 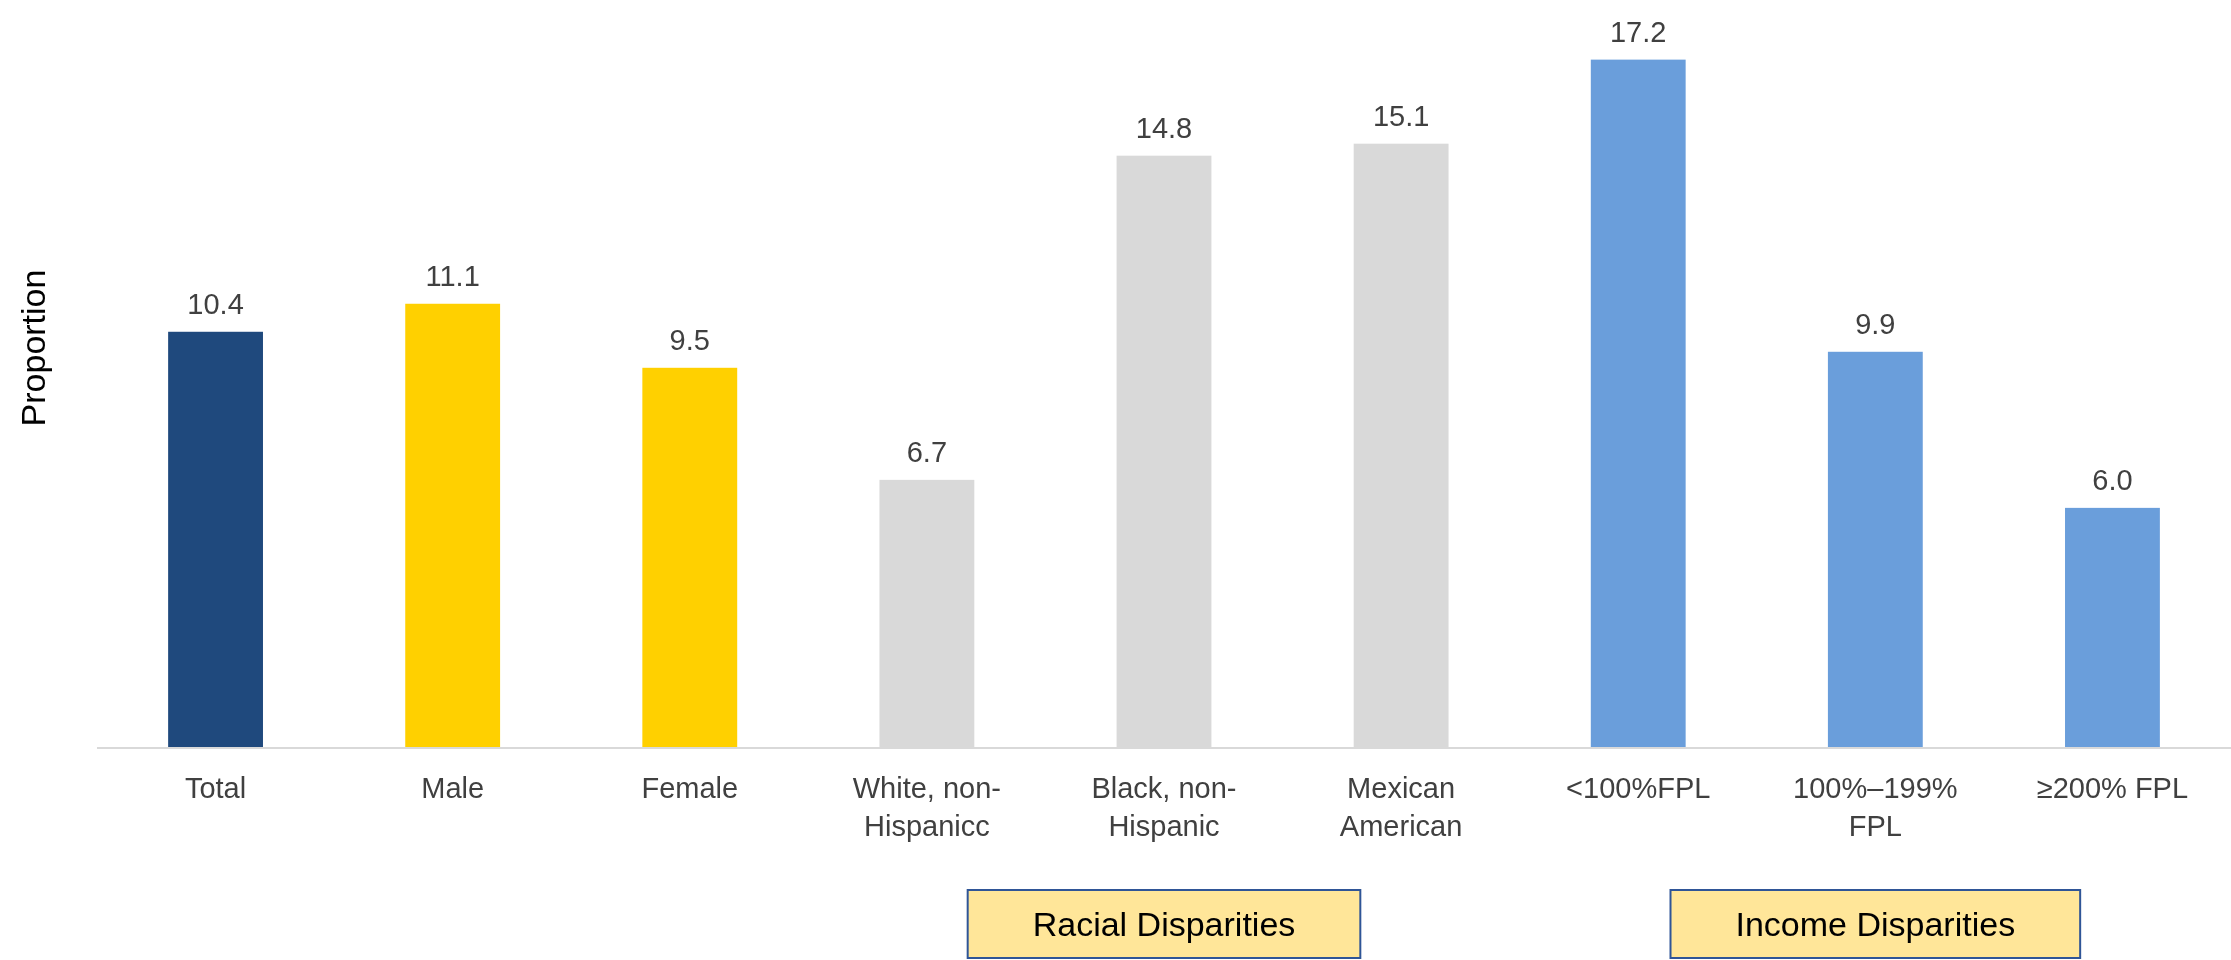 I want to click on x-tick-label: Mexican American, so click(x=1401, y=807).